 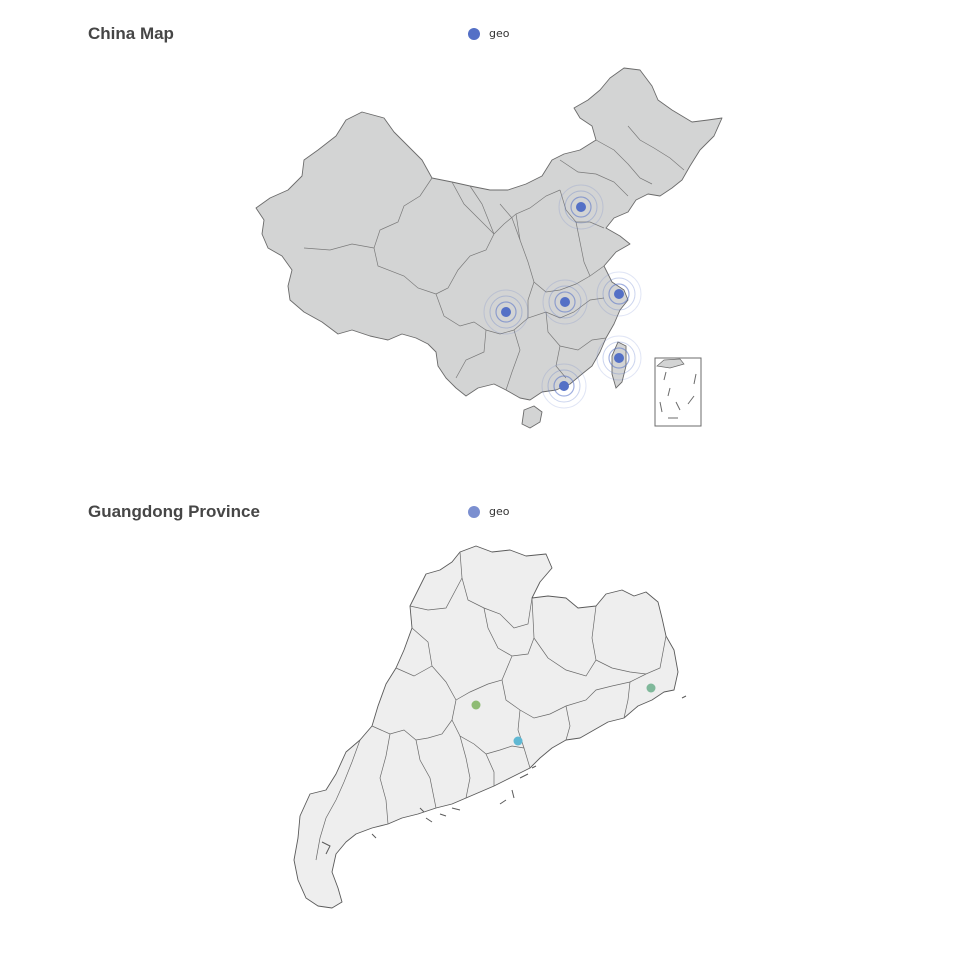 What do you see at coordinates (619, 365) in the screenshot?
I see `taiwan-island` at bounding box center [619, 365].